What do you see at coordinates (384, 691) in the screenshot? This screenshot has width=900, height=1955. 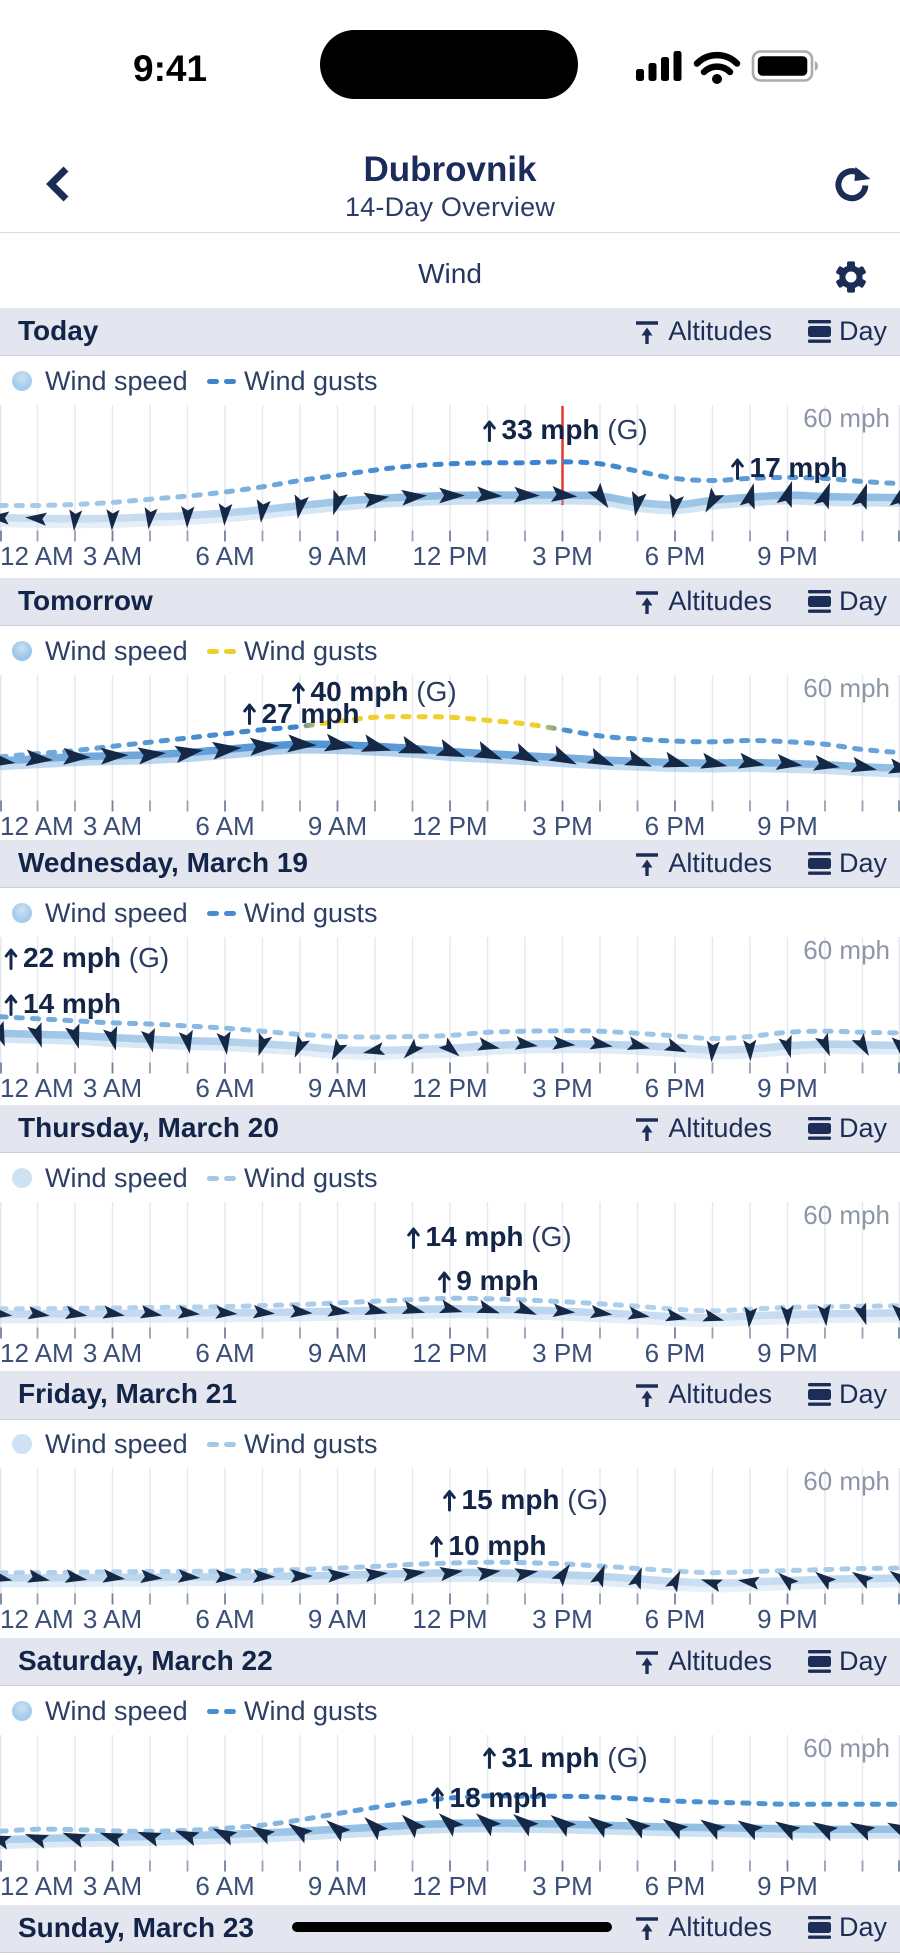 I see `svg-text: 40 mph (G)` at bounding box center [384, 691].